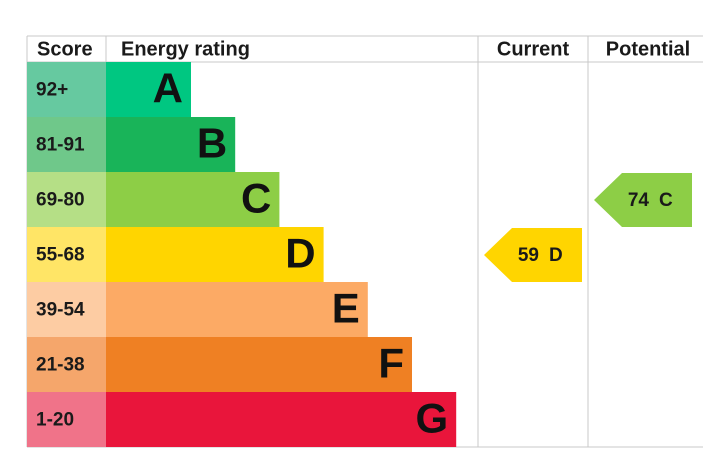  What do you see at coordinates (528, 255) in the screenshot?
I see `current-value: 59` at bounding box center [528, 255].